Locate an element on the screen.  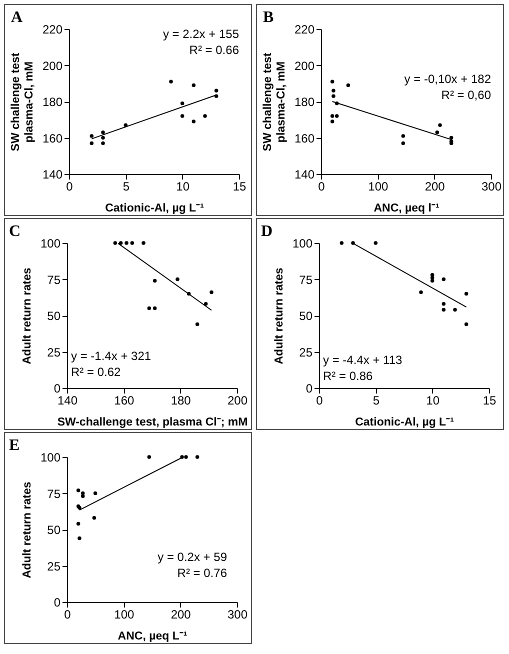
y-tick-label: 180 is located at coordinates (52, 102).